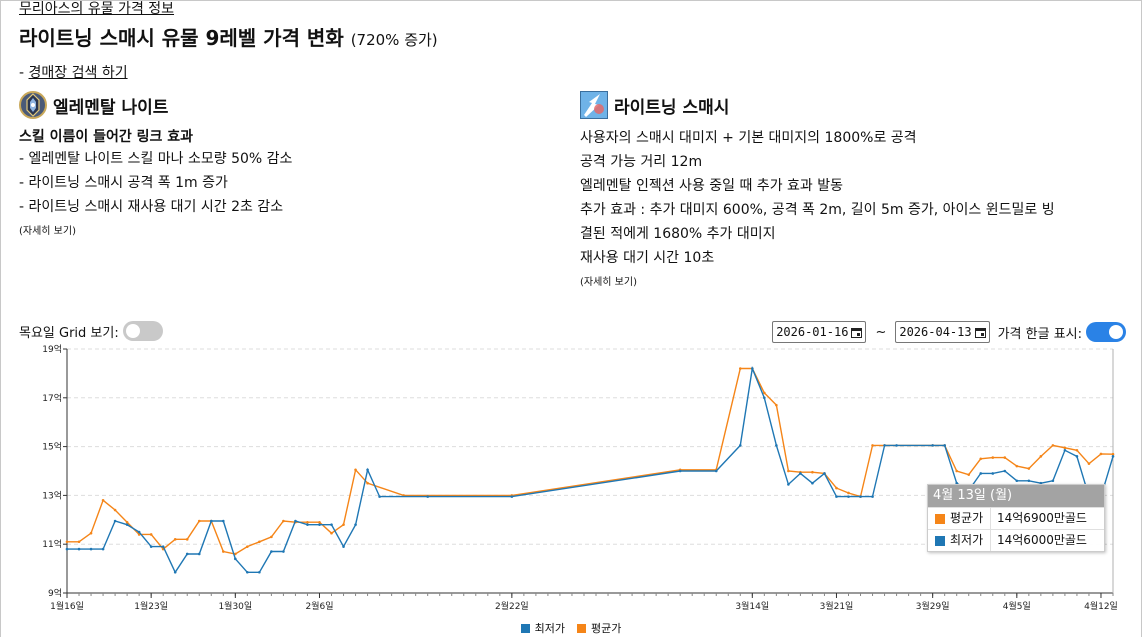 This screenshot has height=638, width=1142. Describe the element at coordinates (97, 9) in the screenshot. I see `breadcrumb-link: 무리아스의 유물 가격 정보` at that location.